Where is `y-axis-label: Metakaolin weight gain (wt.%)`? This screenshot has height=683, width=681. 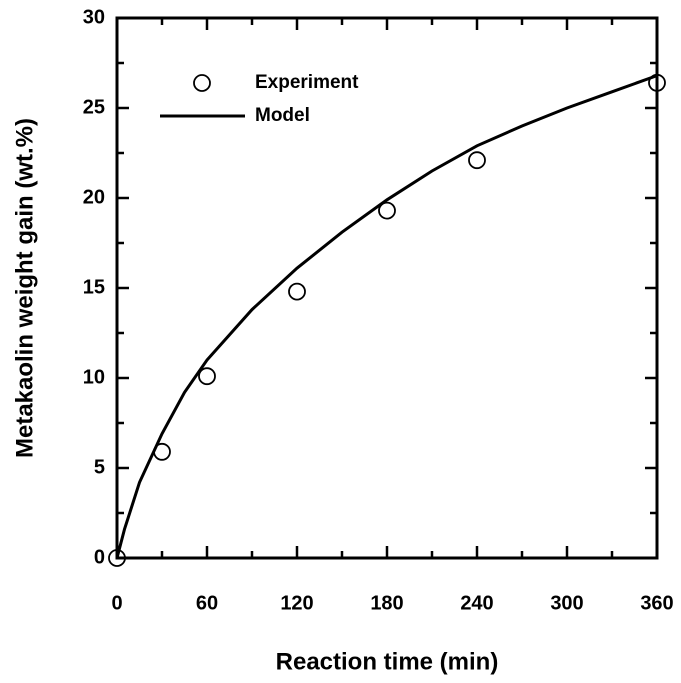 y-axis-label: Metakaolin weight gain (wt.%) is located at coordinates (24, 288).